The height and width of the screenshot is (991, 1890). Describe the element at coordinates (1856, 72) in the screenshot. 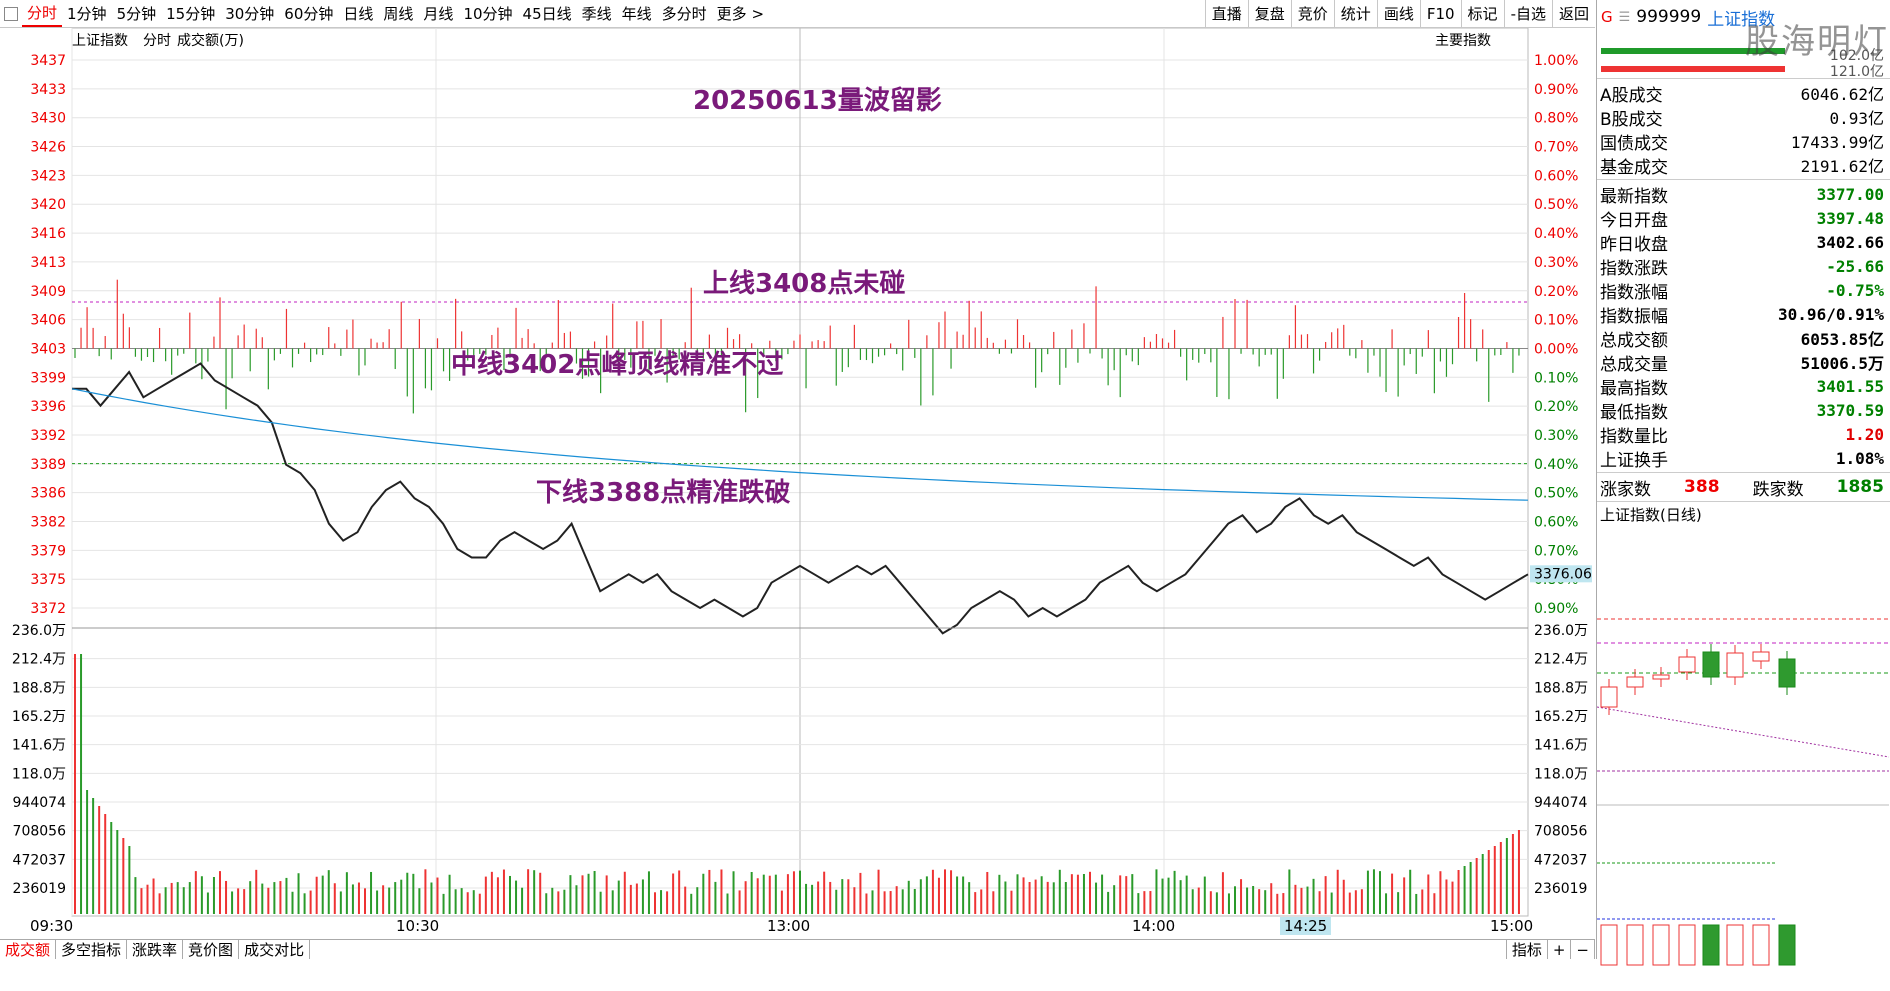

I see `scale-bottom: 121.0亿` at that location.